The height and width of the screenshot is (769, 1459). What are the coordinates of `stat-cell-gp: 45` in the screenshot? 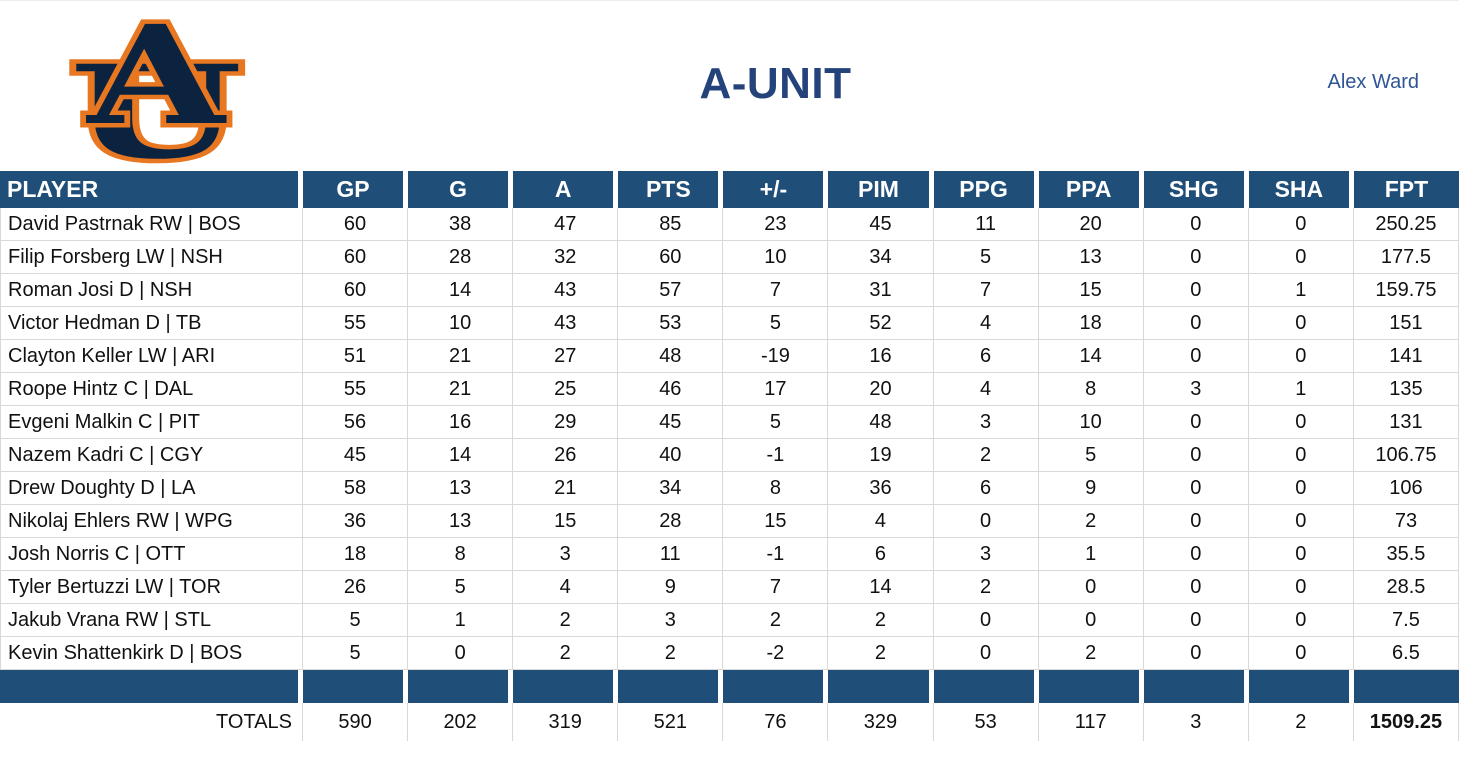 It's located at (356, 455).